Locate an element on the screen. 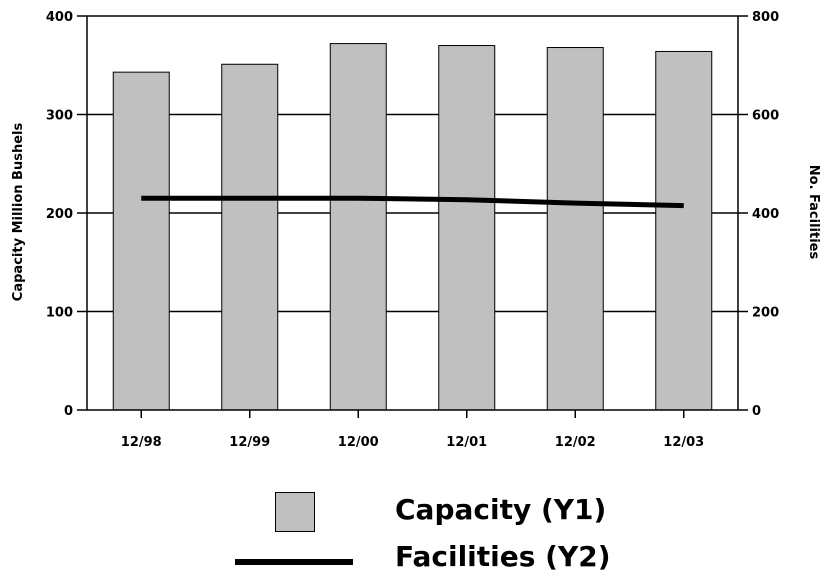 The image size is (825, 579). y2-tick-label-1: 200 is located at coordinates (765, 313).